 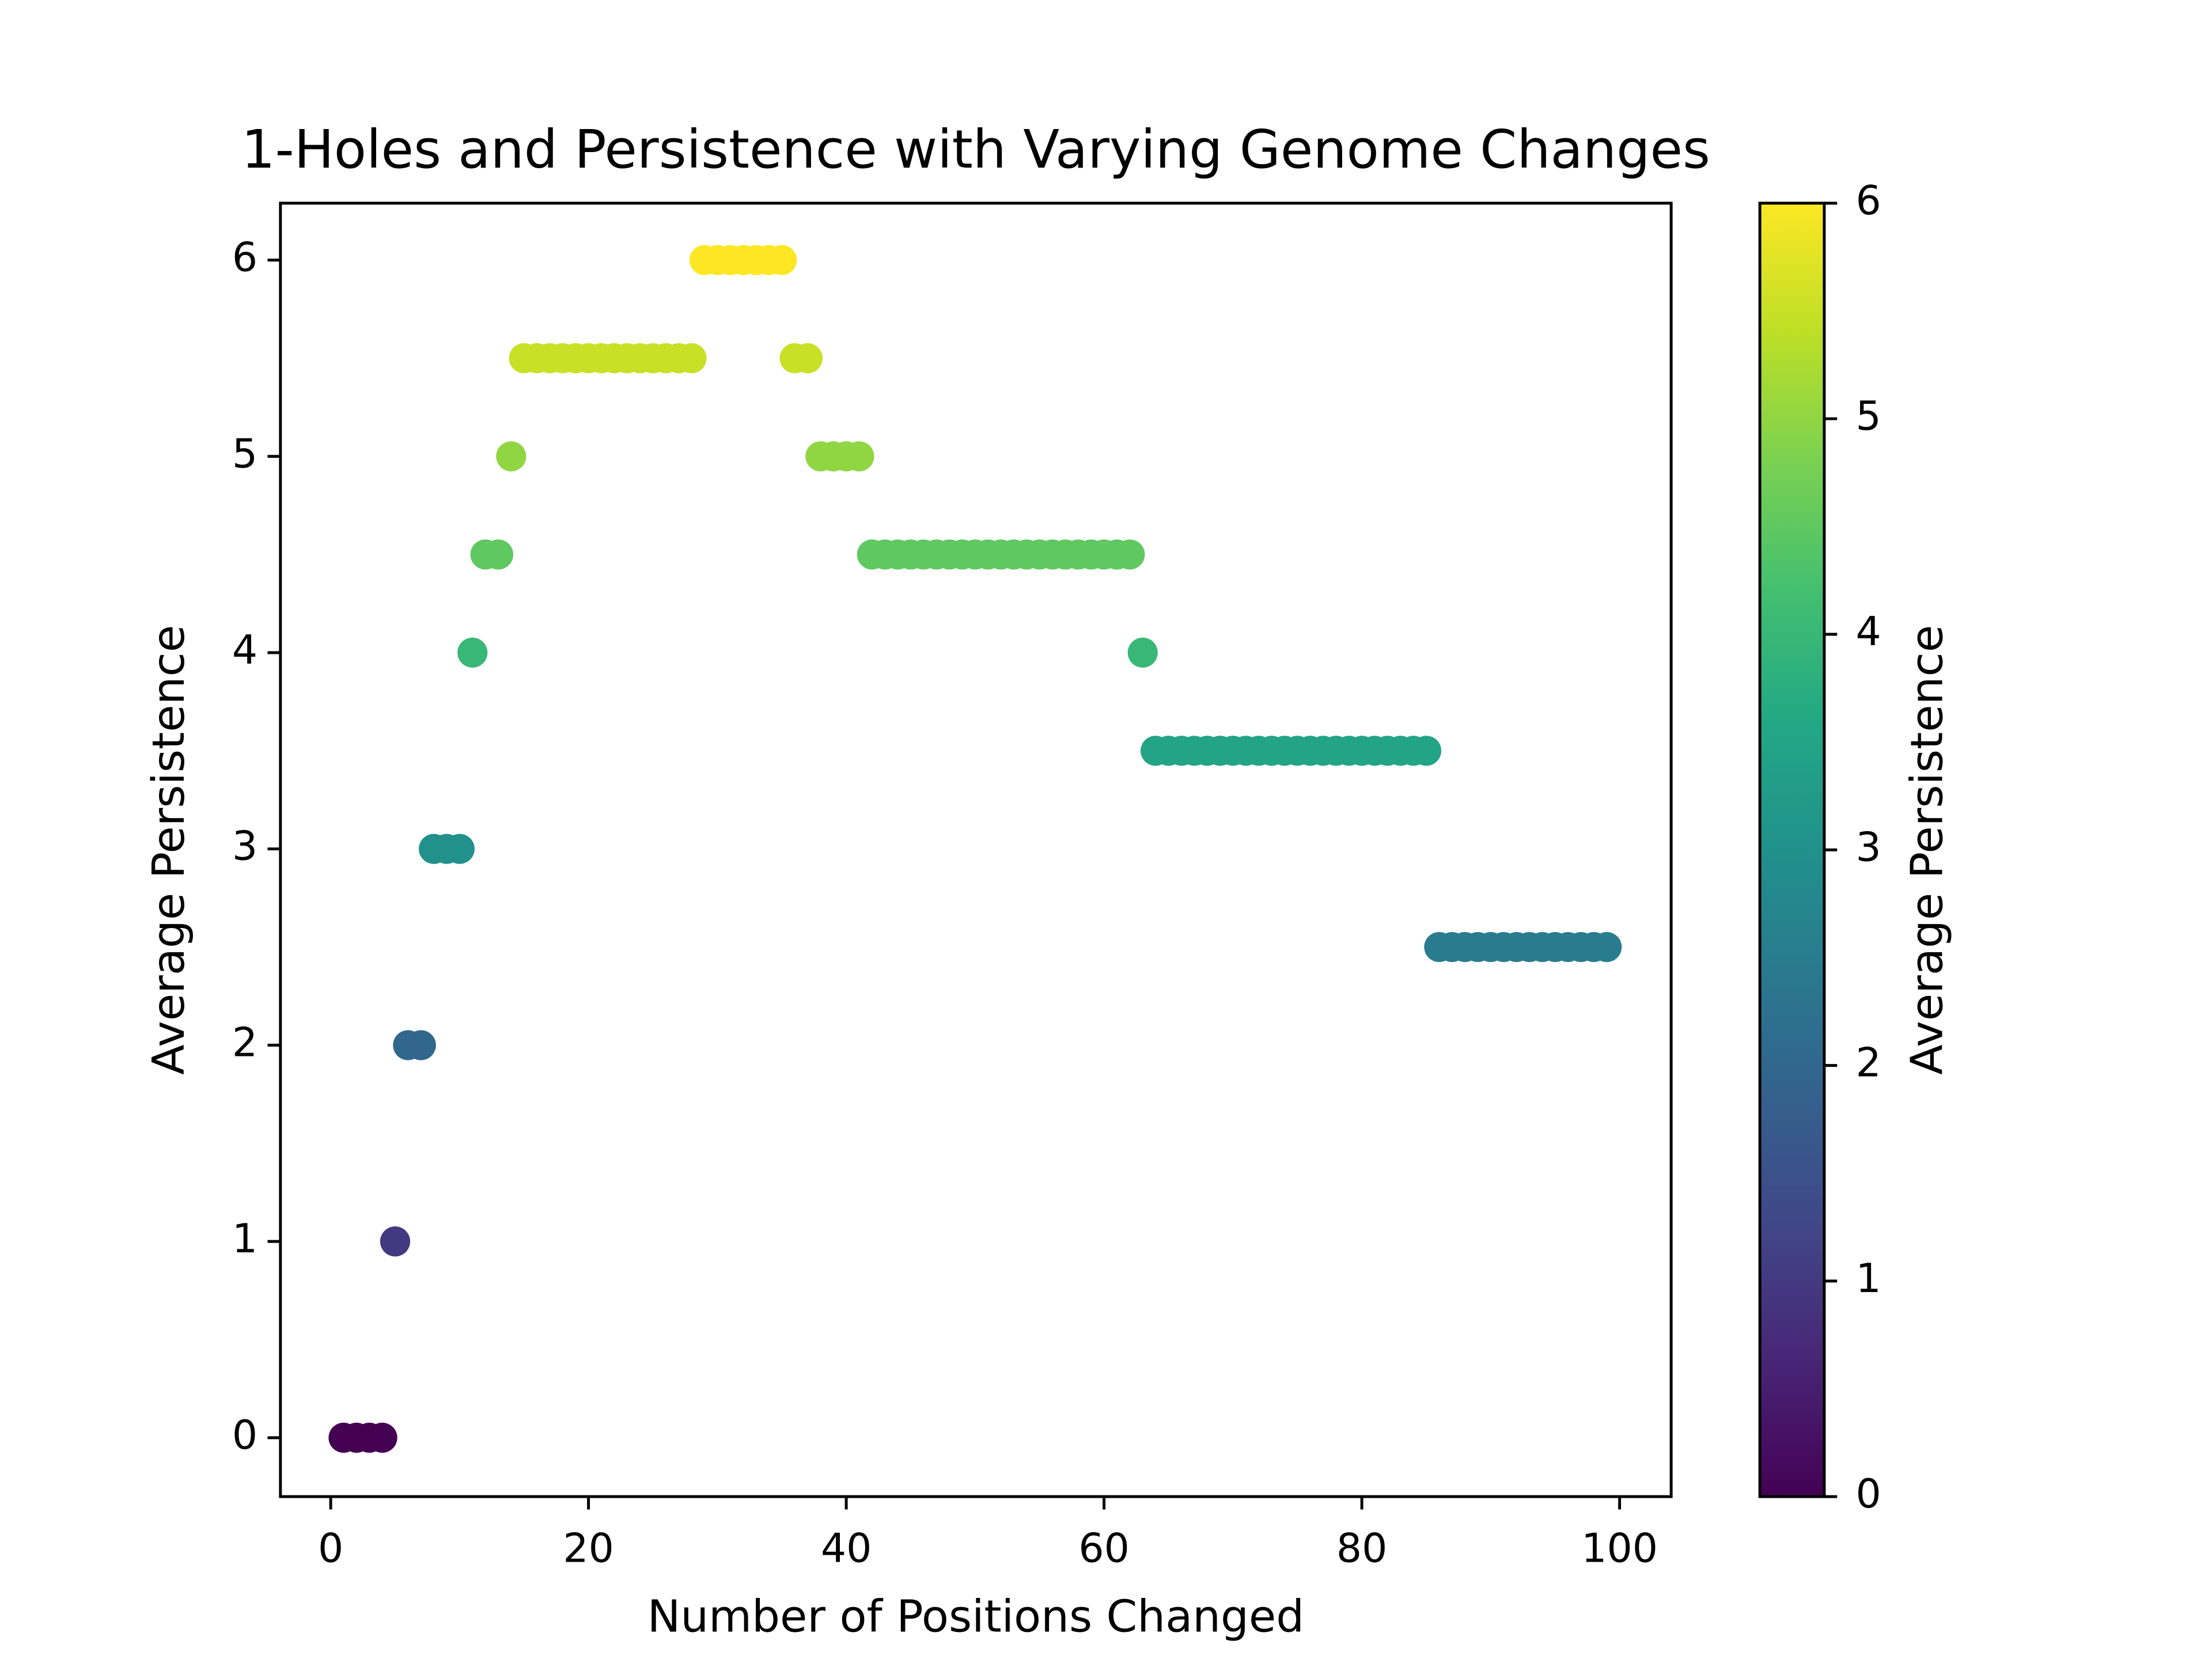 What do you see at coordinates (244, 650) in the screenshot?
I see `y-tick-label: 4` at bounding box center [244, 650].